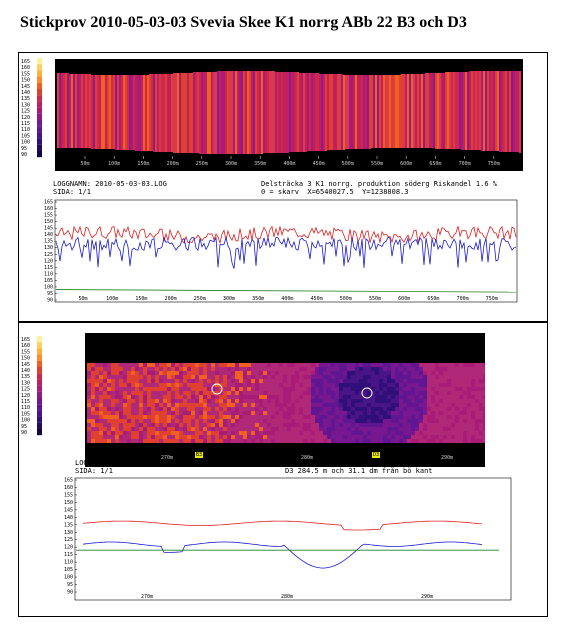 Image resolution: width=564 pixels, height=634 pixels. Describe the element at coordinates (25, 62) in the screenshot. I see `scale-tick-label: 165` at that location.